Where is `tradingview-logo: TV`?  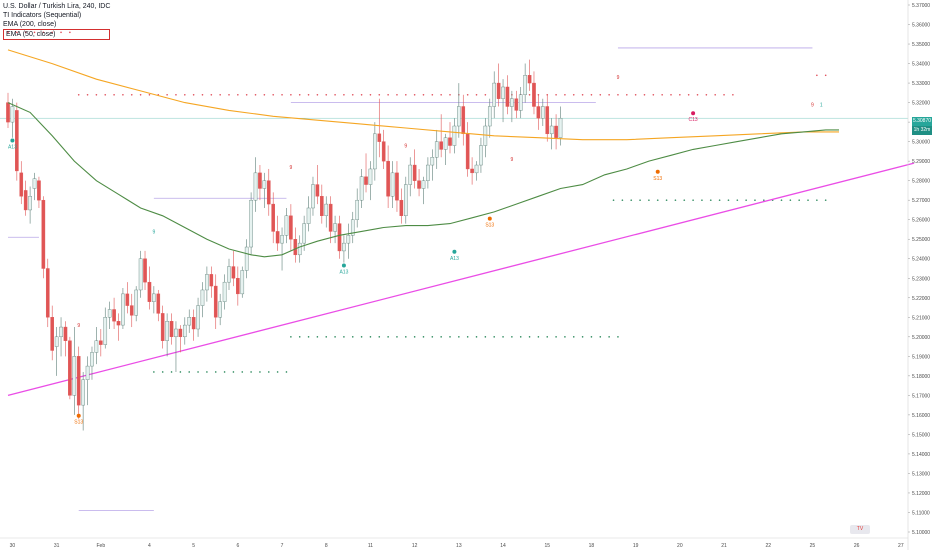 tradingview-logo: TV is located at coordinates (860, 529).